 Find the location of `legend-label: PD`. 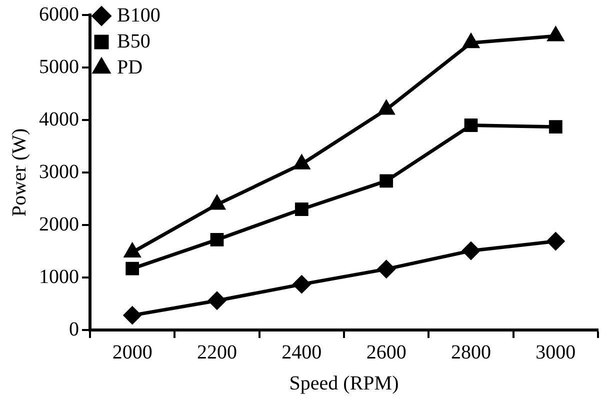

legend-label: PD is located at coordinates (130, 67).